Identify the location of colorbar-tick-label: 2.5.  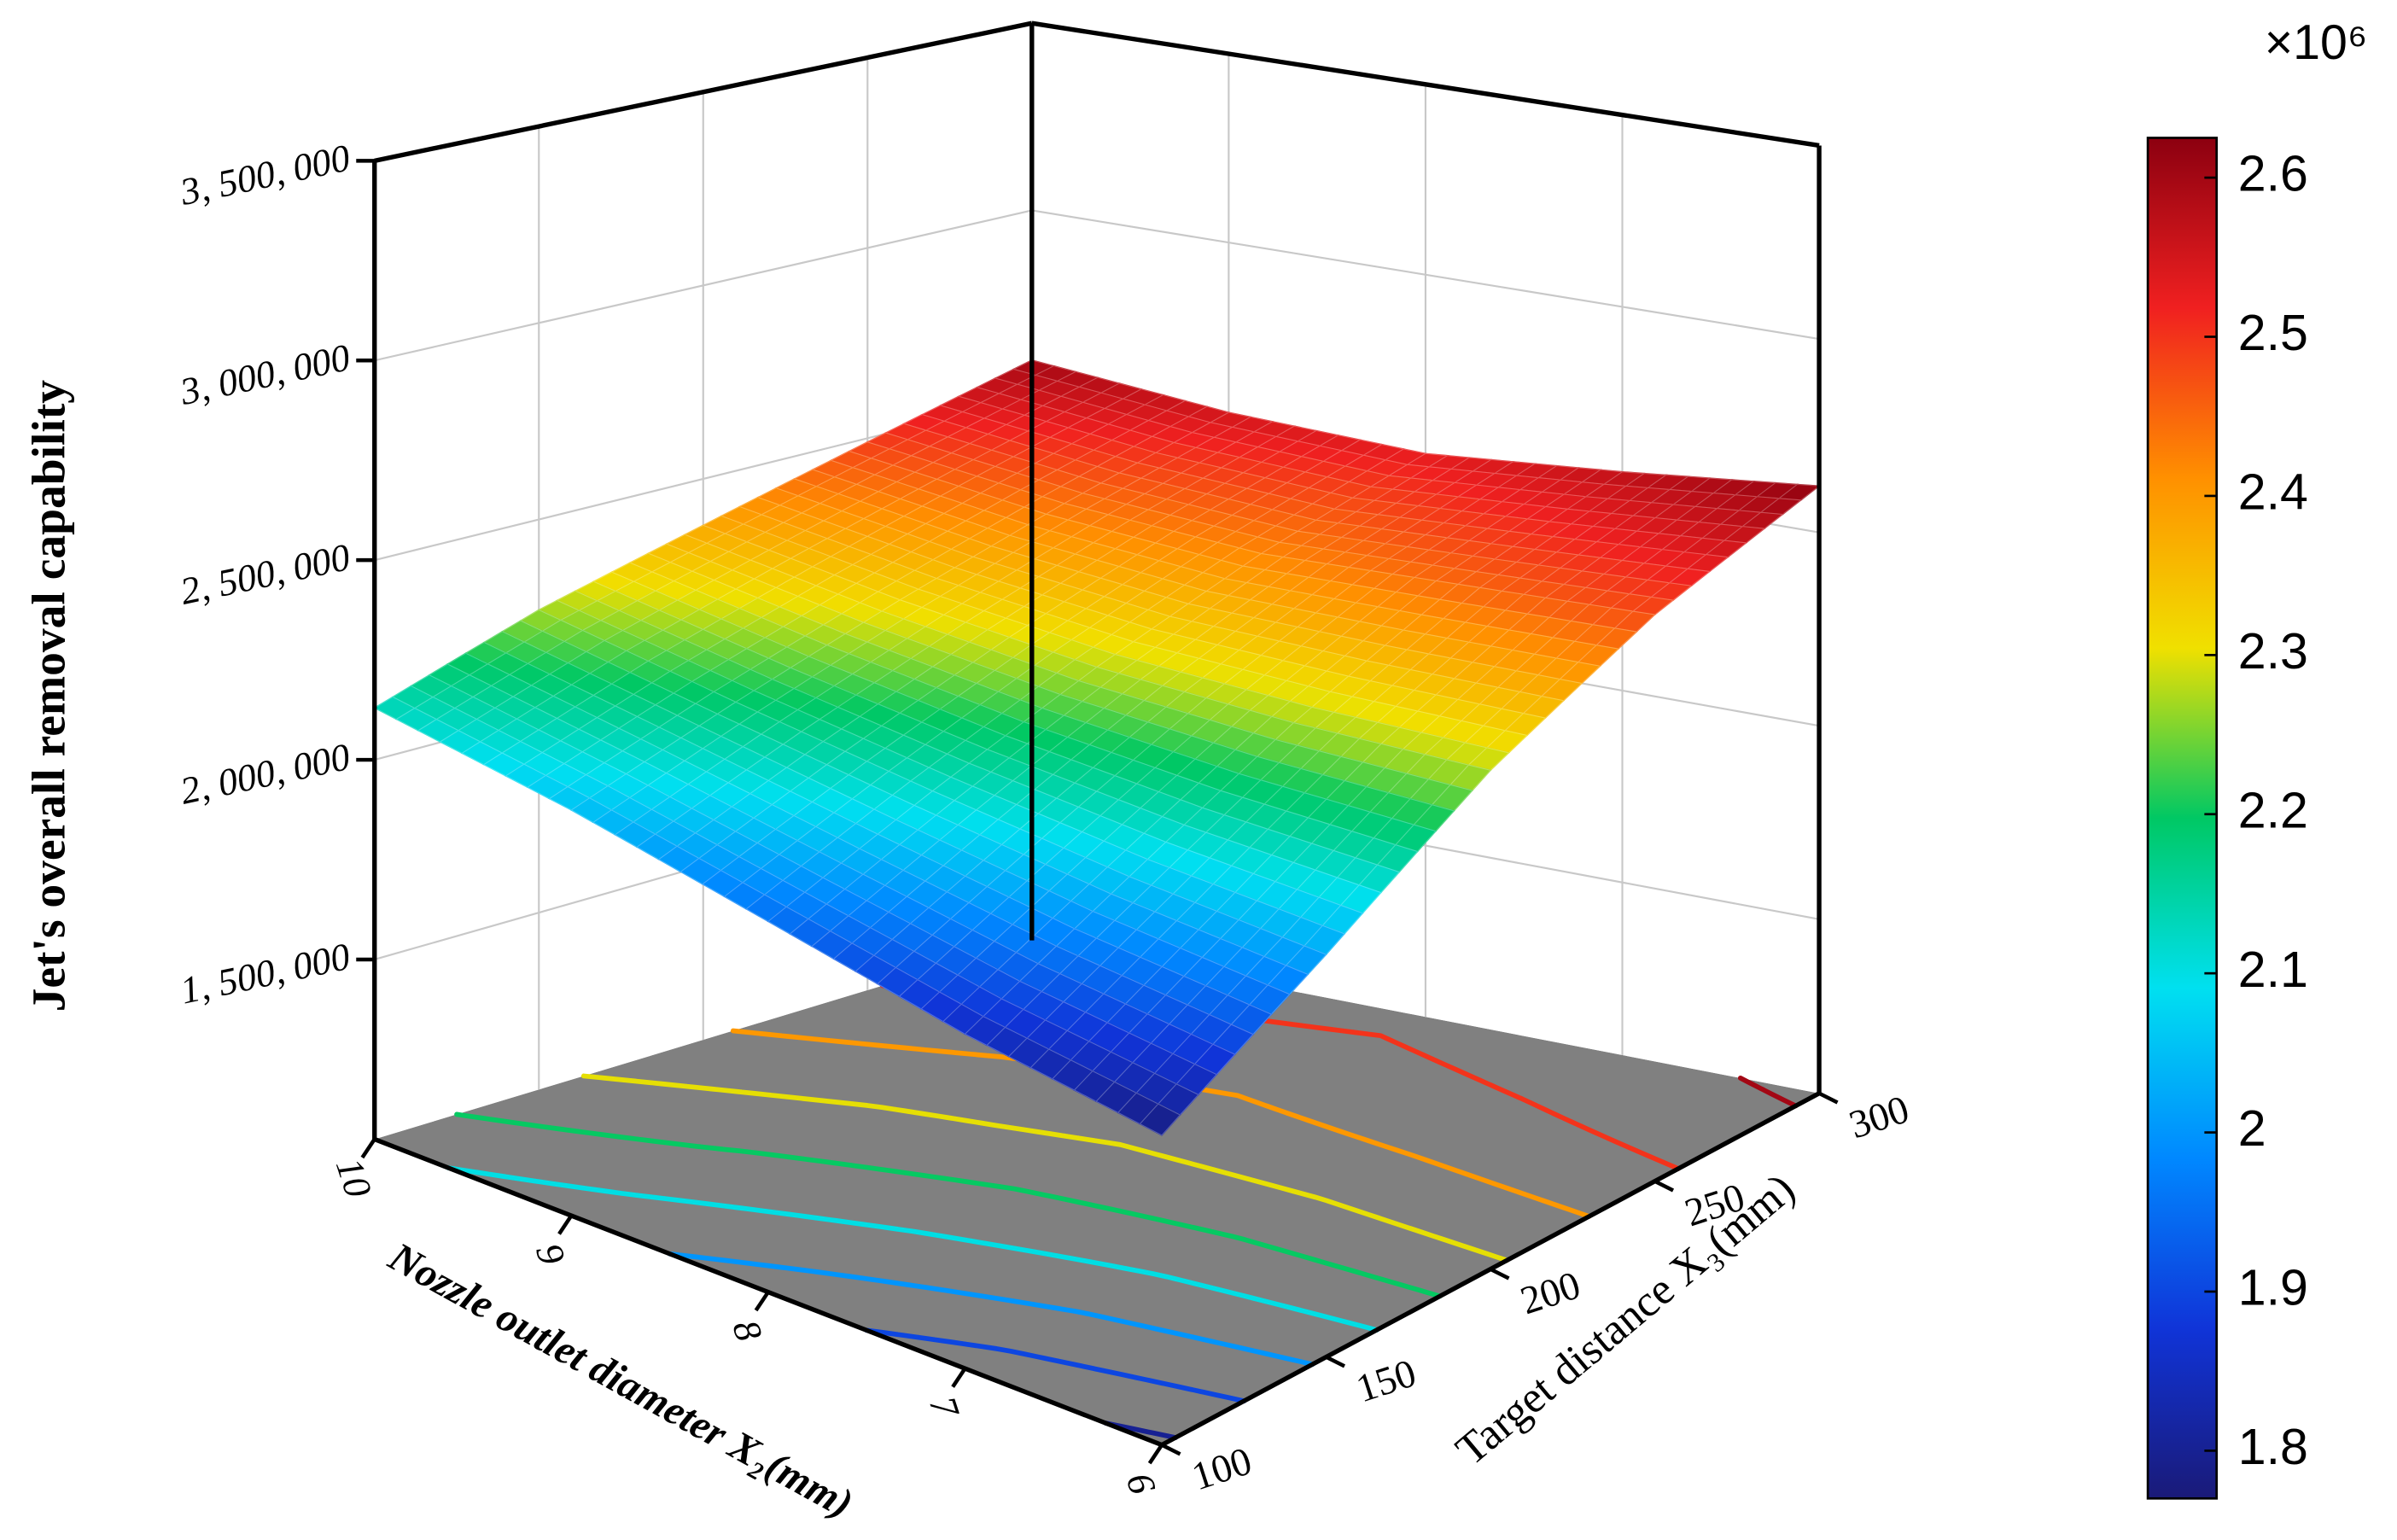
(2273, 333).